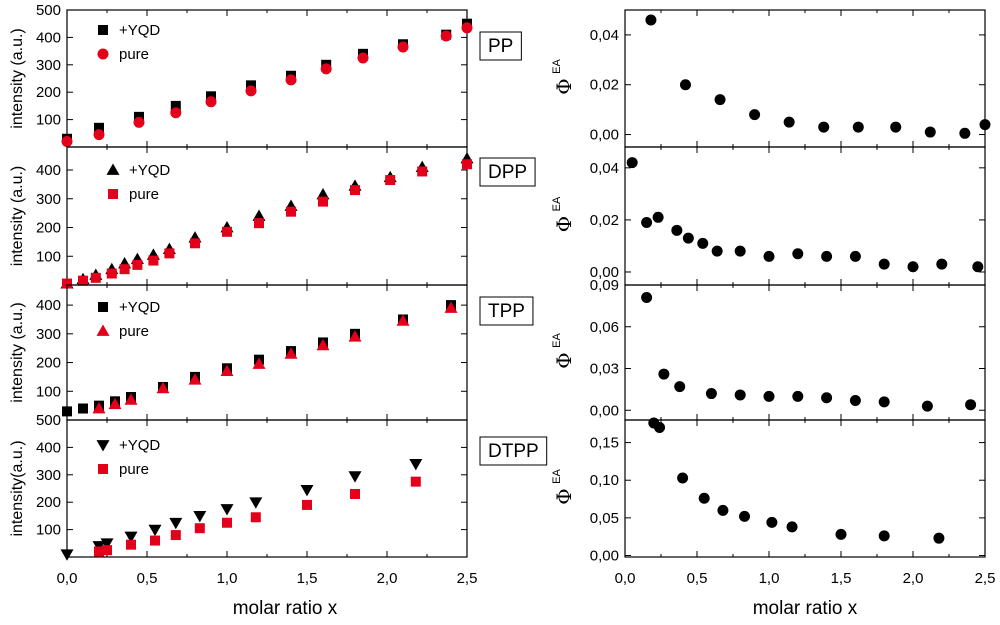 Image resolution: width=1000 pixels, height=625 pixels. I want to click on dtpp-phi-y-tick-label: 0,10, so click(604, 480).